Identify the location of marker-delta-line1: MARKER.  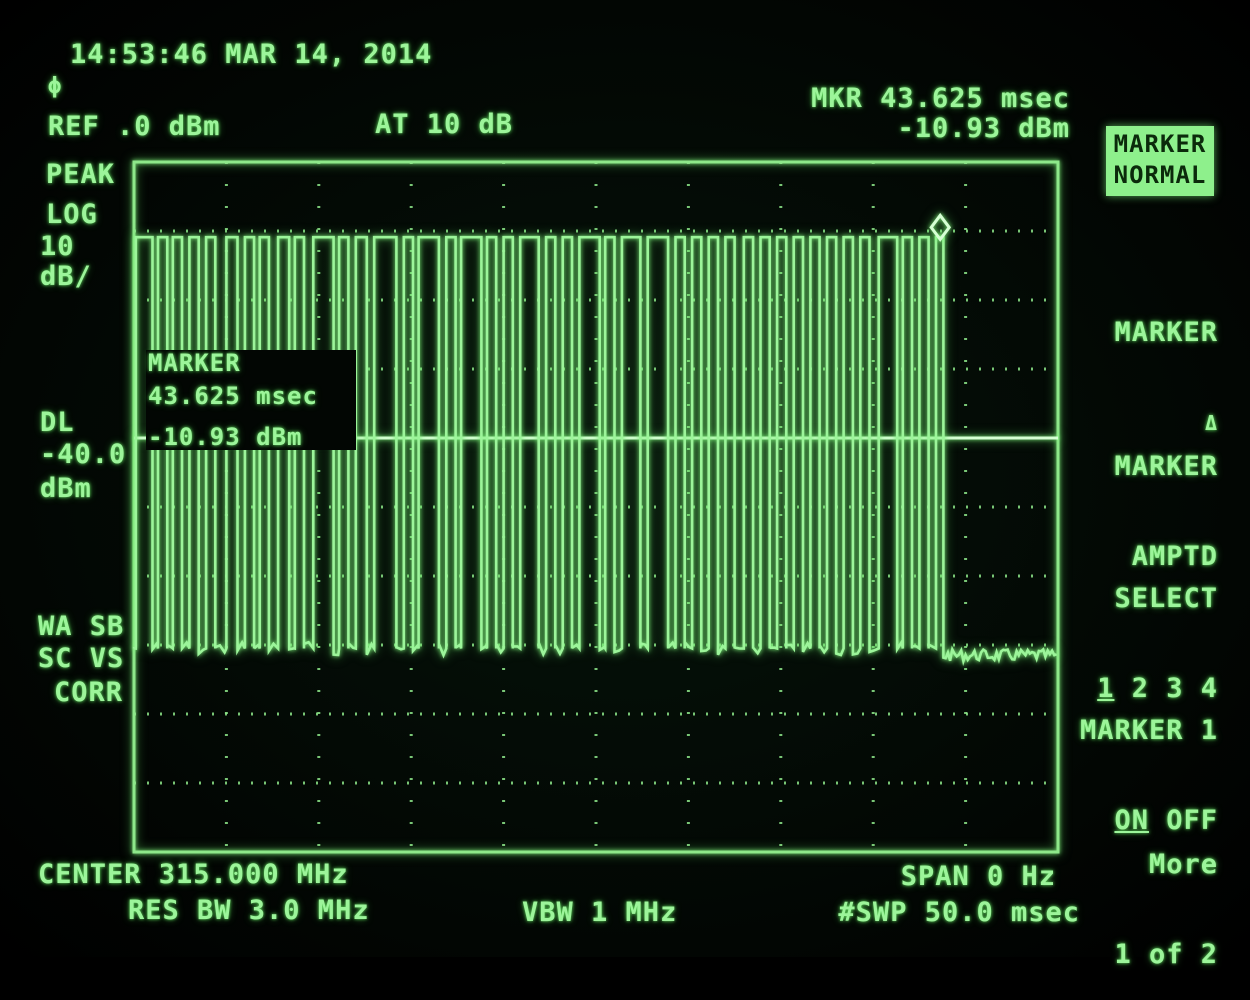
(1166, 332).